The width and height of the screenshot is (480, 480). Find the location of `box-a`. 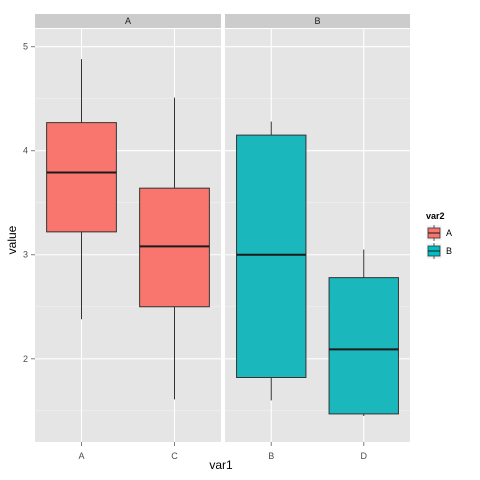

box-a is located at coordinates (81, 189).